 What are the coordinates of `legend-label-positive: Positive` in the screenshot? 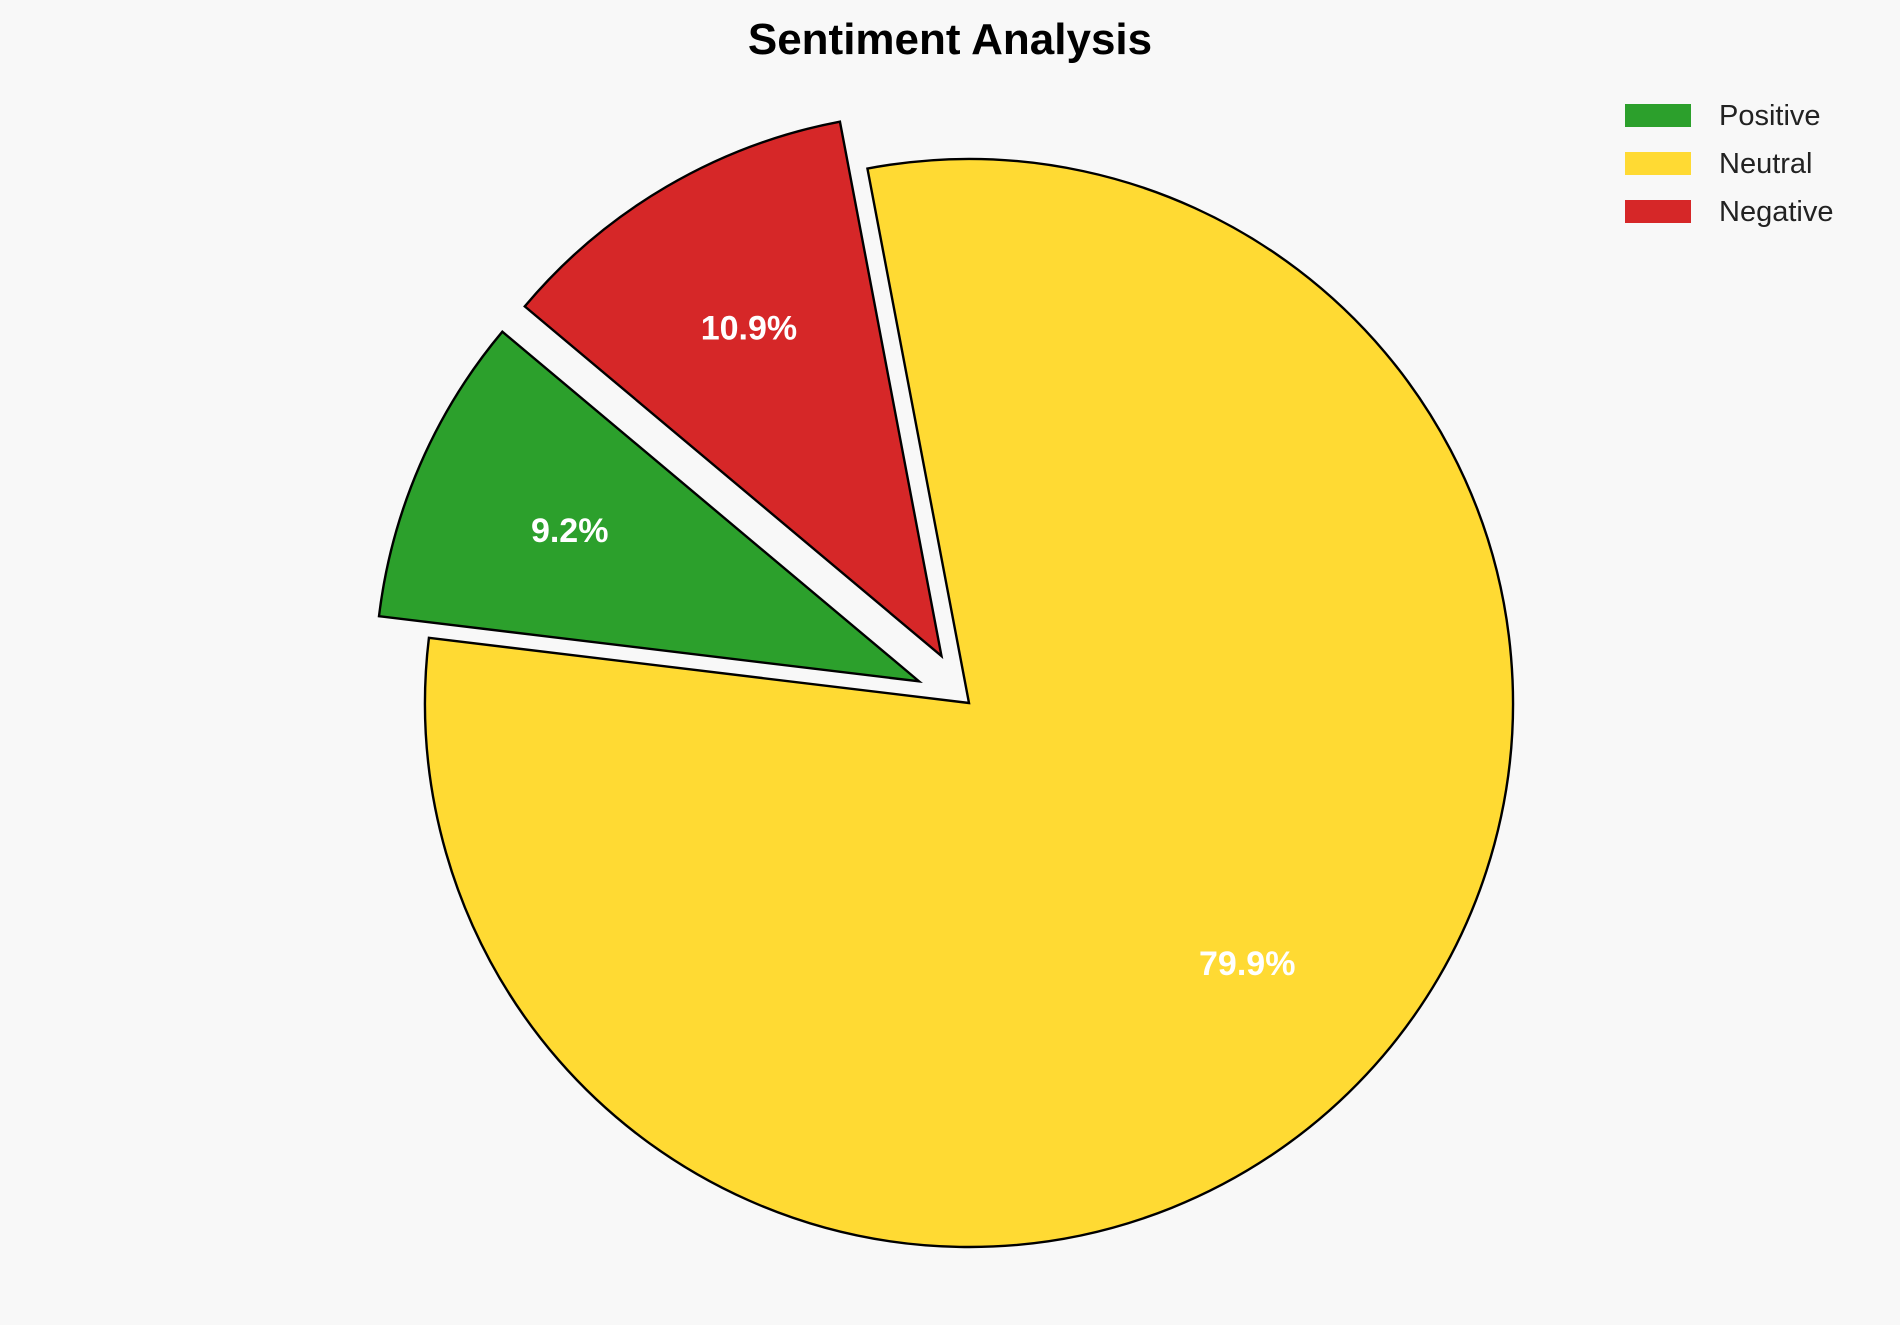 It's located at (1770, 116).